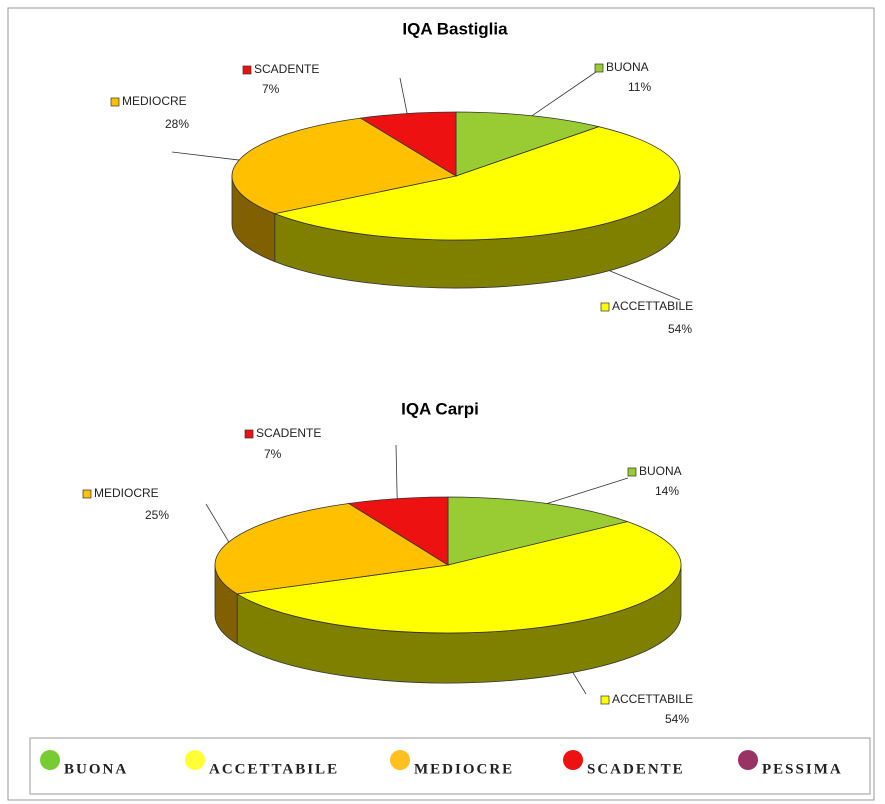  What do you see at coordinates (274, 769) in the screenshot?
I see `legend-label: ACCETTABILE` at bounding box center [274, 769].